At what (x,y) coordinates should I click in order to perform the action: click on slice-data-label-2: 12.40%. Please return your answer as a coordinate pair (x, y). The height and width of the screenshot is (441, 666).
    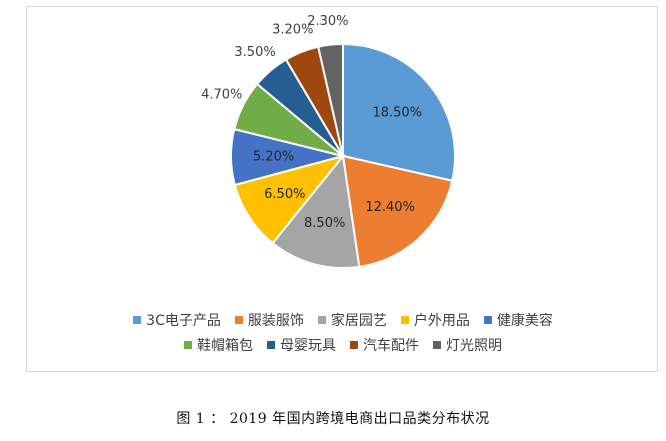
    Looking at the image, I should click on (390, 207).